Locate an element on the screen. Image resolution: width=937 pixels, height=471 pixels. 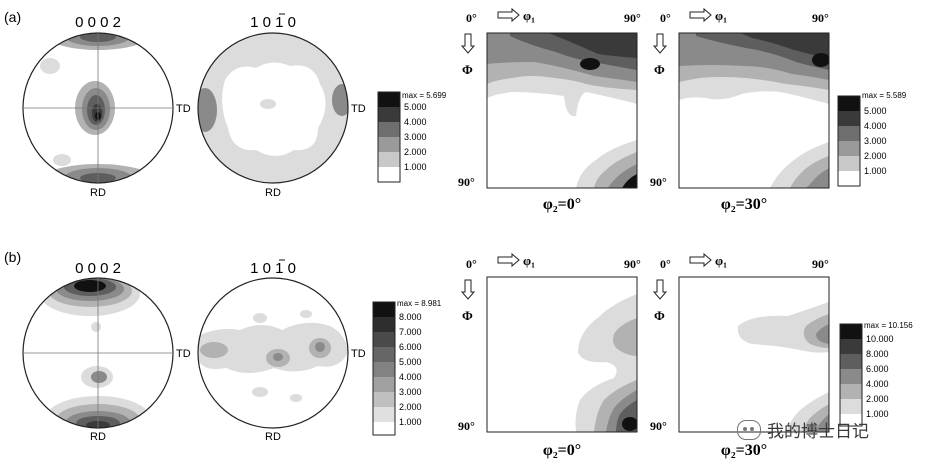
pf-1010-title-b: 1 0 1 0 is located at coordinates (273, 268).